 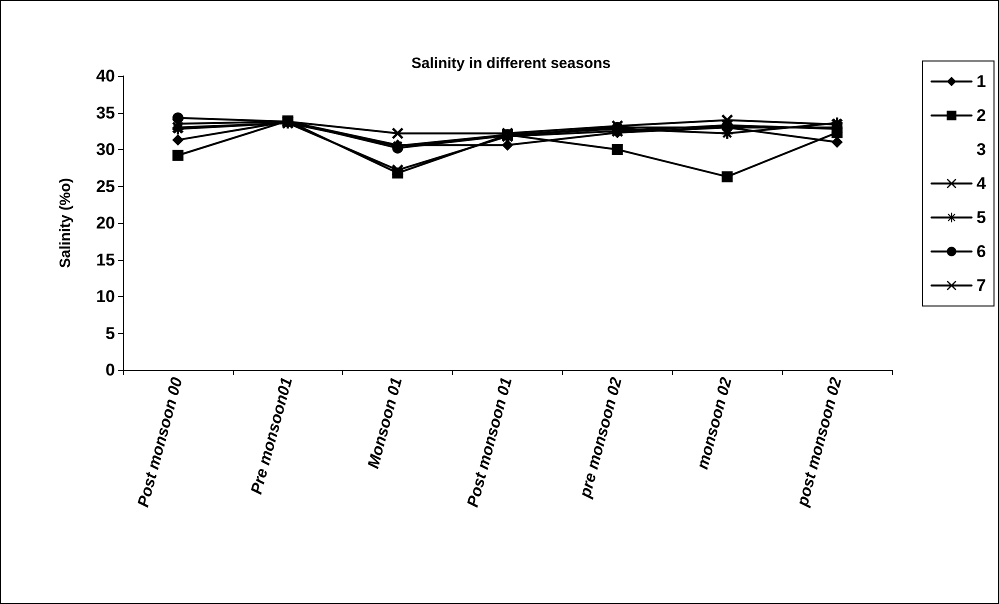 I want to click on y-tick-label: 25, so click(x=105, y=186).